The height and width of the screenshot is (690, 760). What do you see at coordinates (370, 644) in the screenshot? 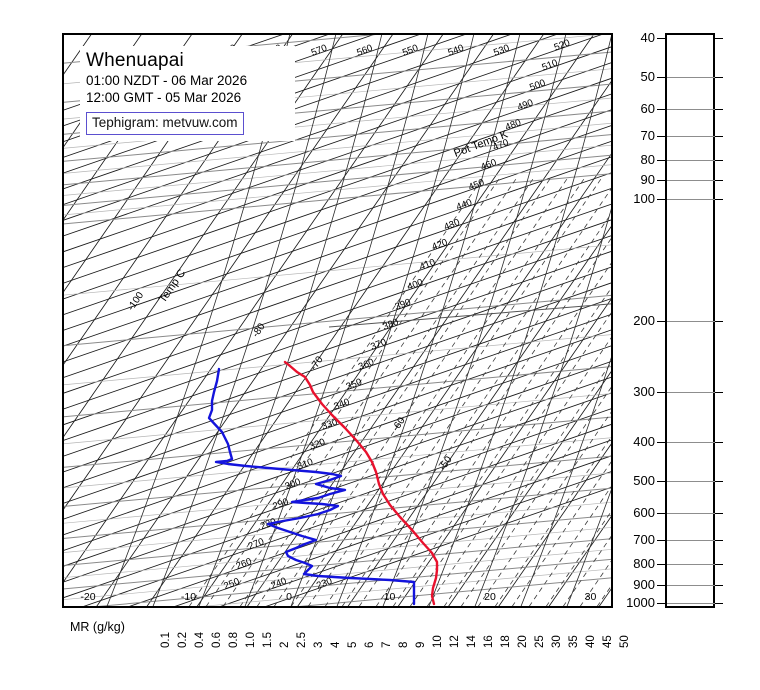
I see `mixing-ratio-tick: 6` at bounding box center [370, 644].